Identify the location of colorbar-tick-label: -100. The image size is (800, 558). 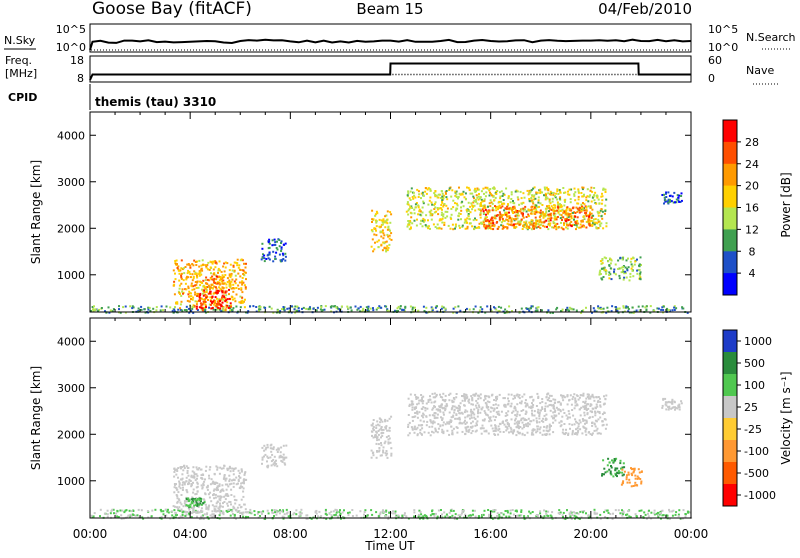
(756, 451).